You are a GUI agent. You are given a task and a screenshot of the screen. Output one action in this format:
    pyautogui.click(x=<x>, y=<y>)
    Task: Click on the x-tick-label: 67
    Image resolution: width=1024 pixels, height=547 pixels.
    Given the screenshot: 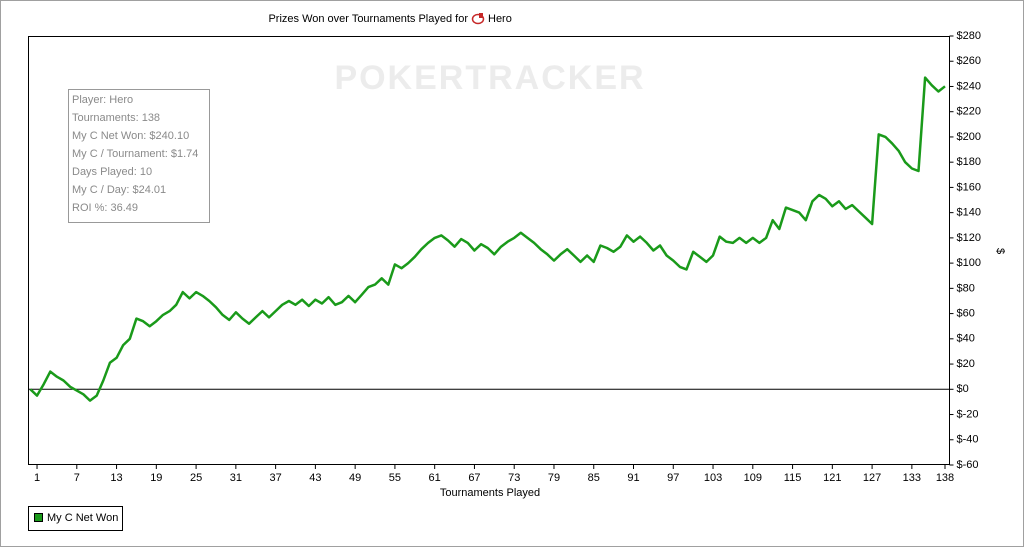 What is the action you would take?
    pyautogui.click(x=474, y=478)
    